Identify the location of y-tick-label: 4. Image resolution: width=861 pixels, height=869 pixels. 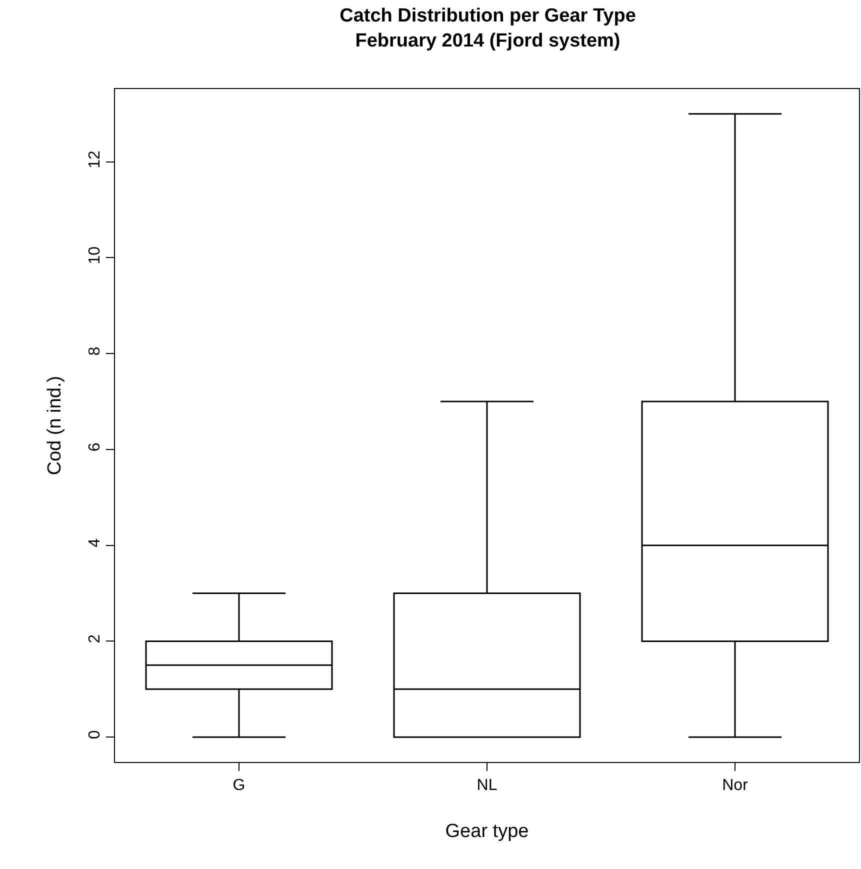
(95, 543).